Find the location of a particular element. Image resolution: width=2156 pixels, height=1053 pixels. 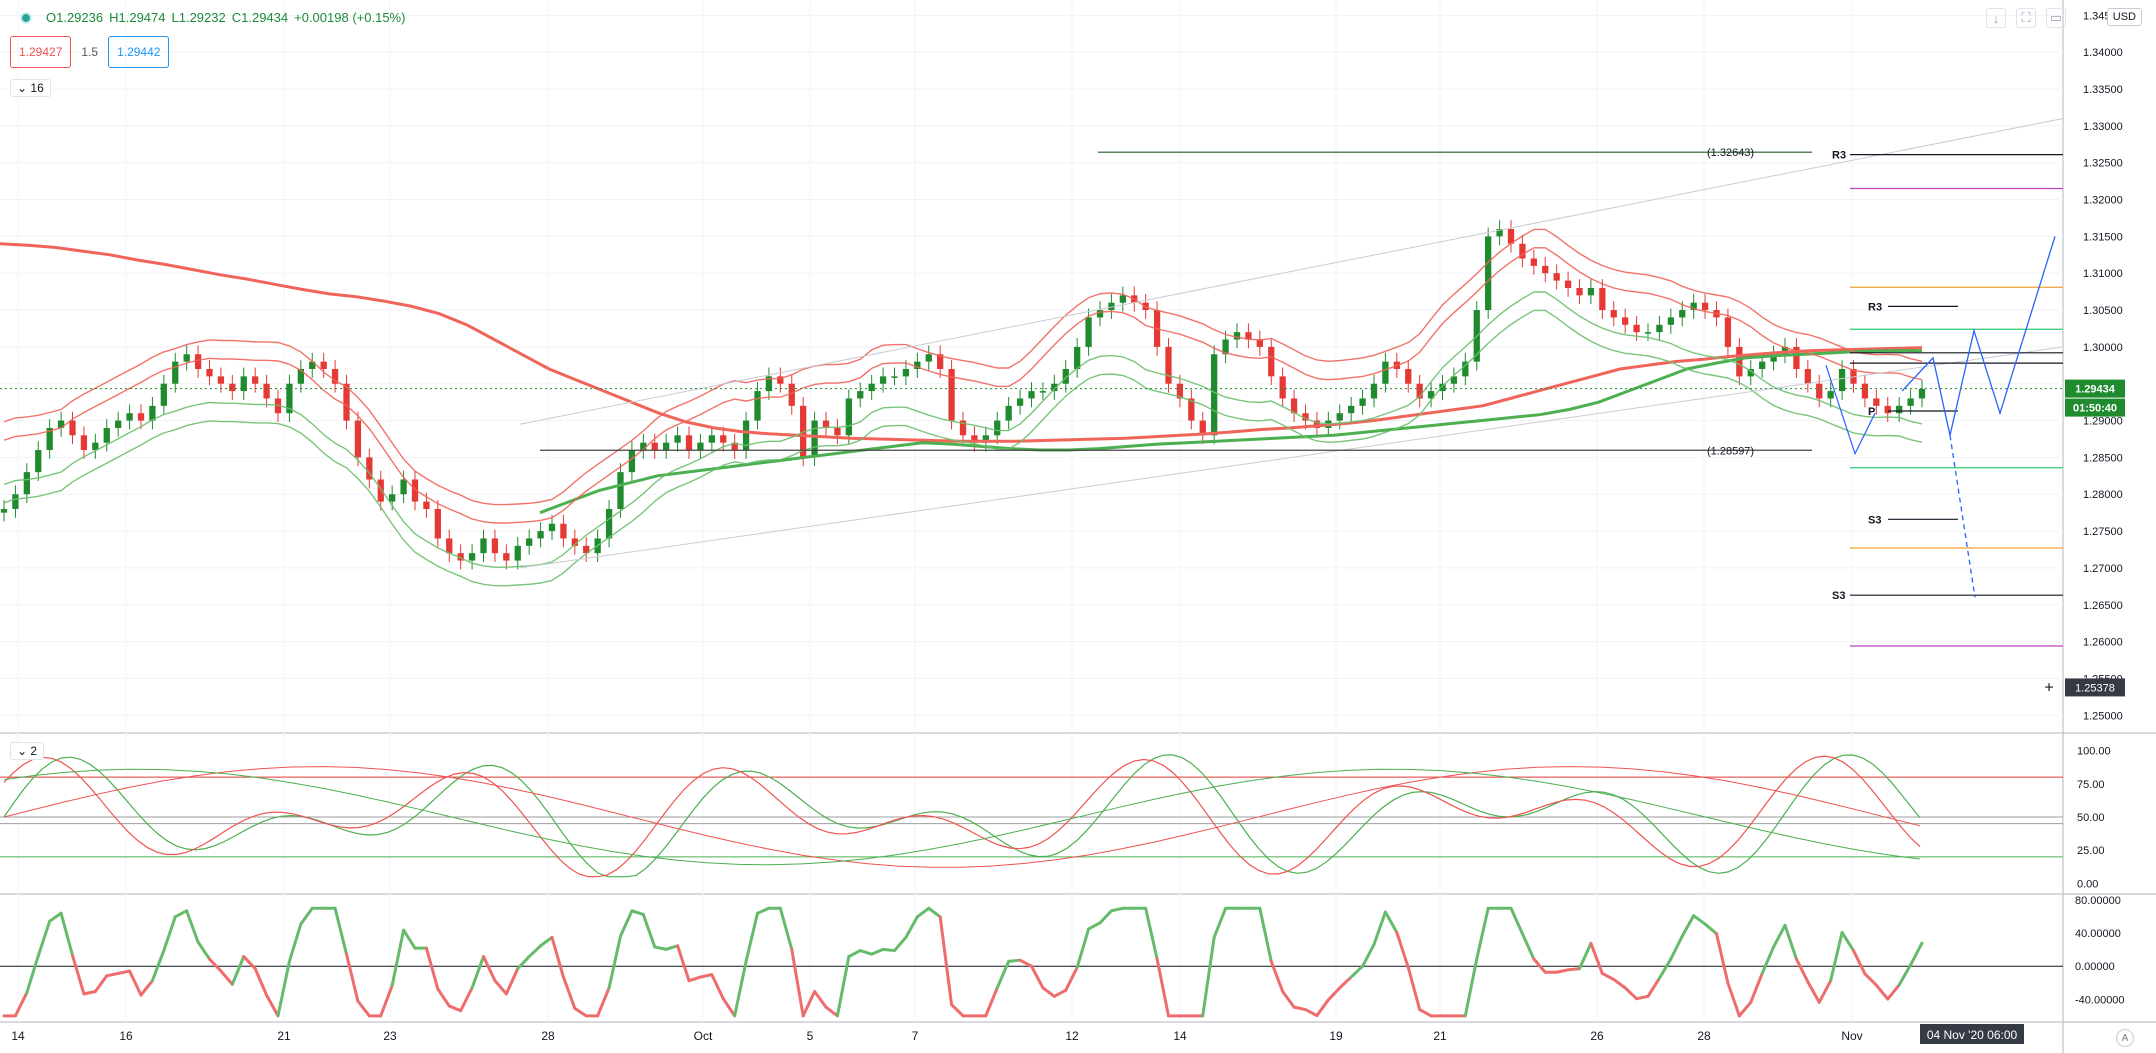

crosshair-price-tag is located at coordinates (2095, 687).